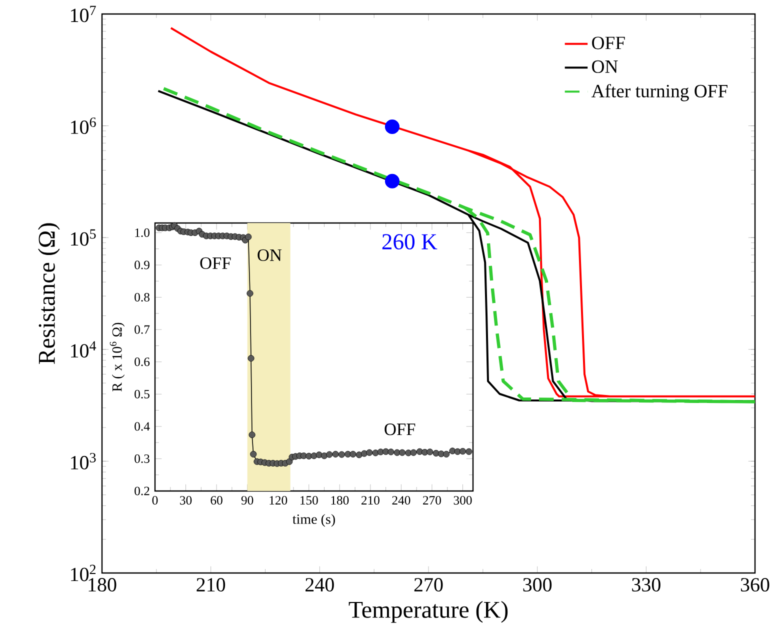 Image resolution: width=774 pixels, height=635 pixels. Describe the element at coordinates (142, 329) in the screenshot. I see `y-tick-label: 0.7` at that location.